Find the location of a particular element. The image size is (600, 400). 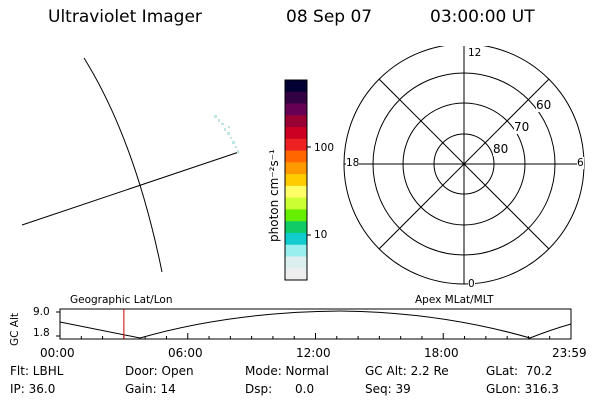

colorbar-unit-label: photon cm⁻²s⁻¹ is located at coordinates (274, 195).